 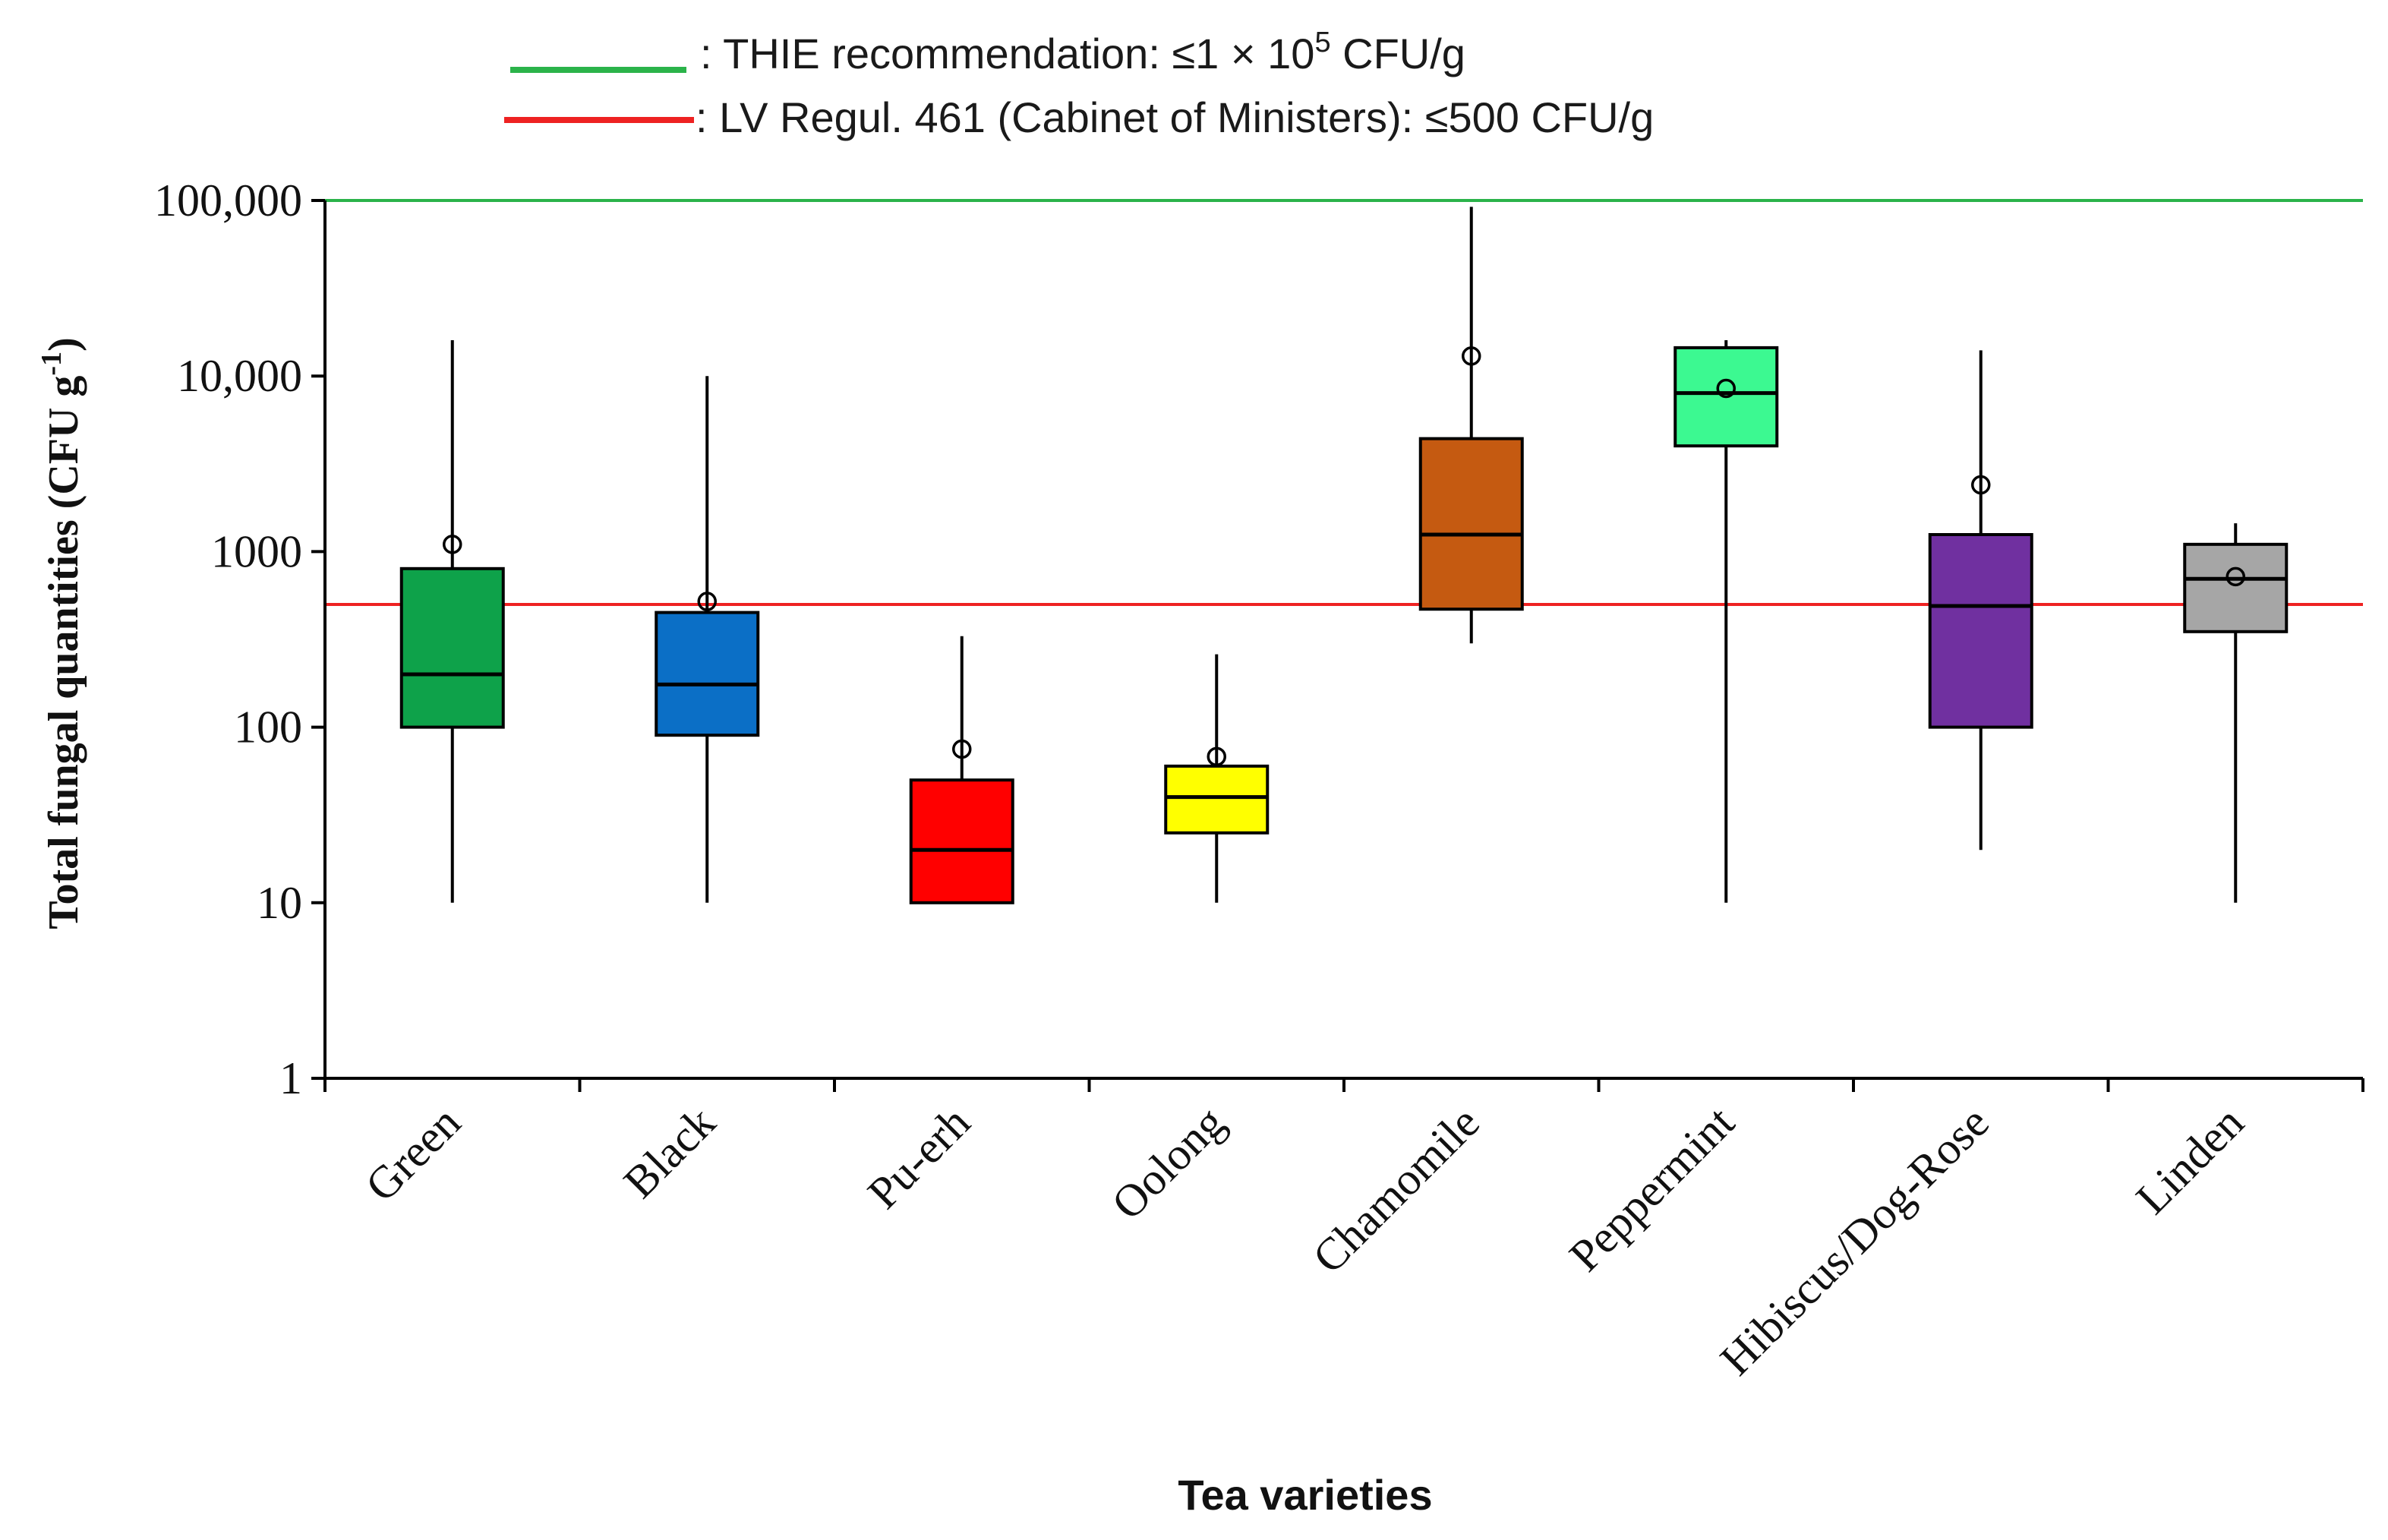 I want to click on mean-marker-oolong, so click(x=1216, y=757).